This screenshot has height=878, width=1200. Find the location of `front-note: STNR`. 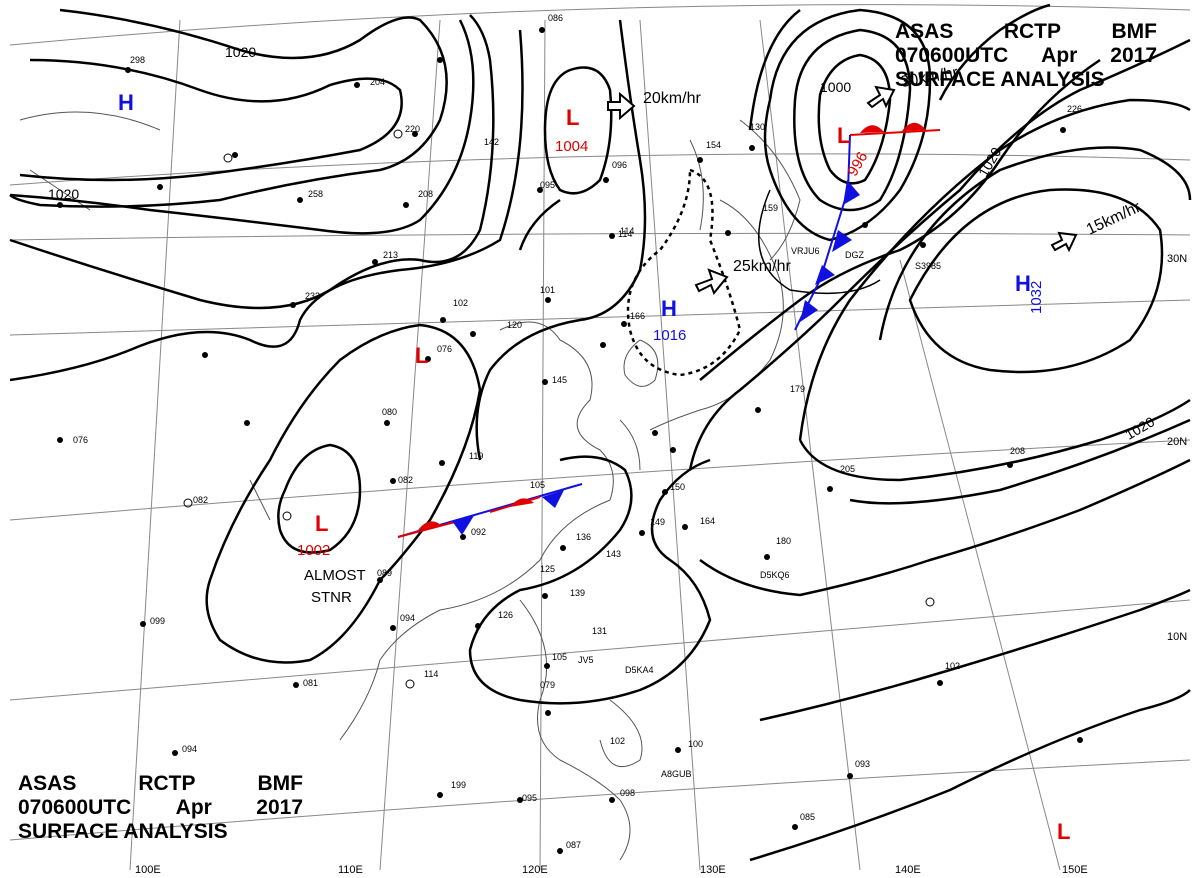

front-note: STNR is located at coordinates (331, 597).